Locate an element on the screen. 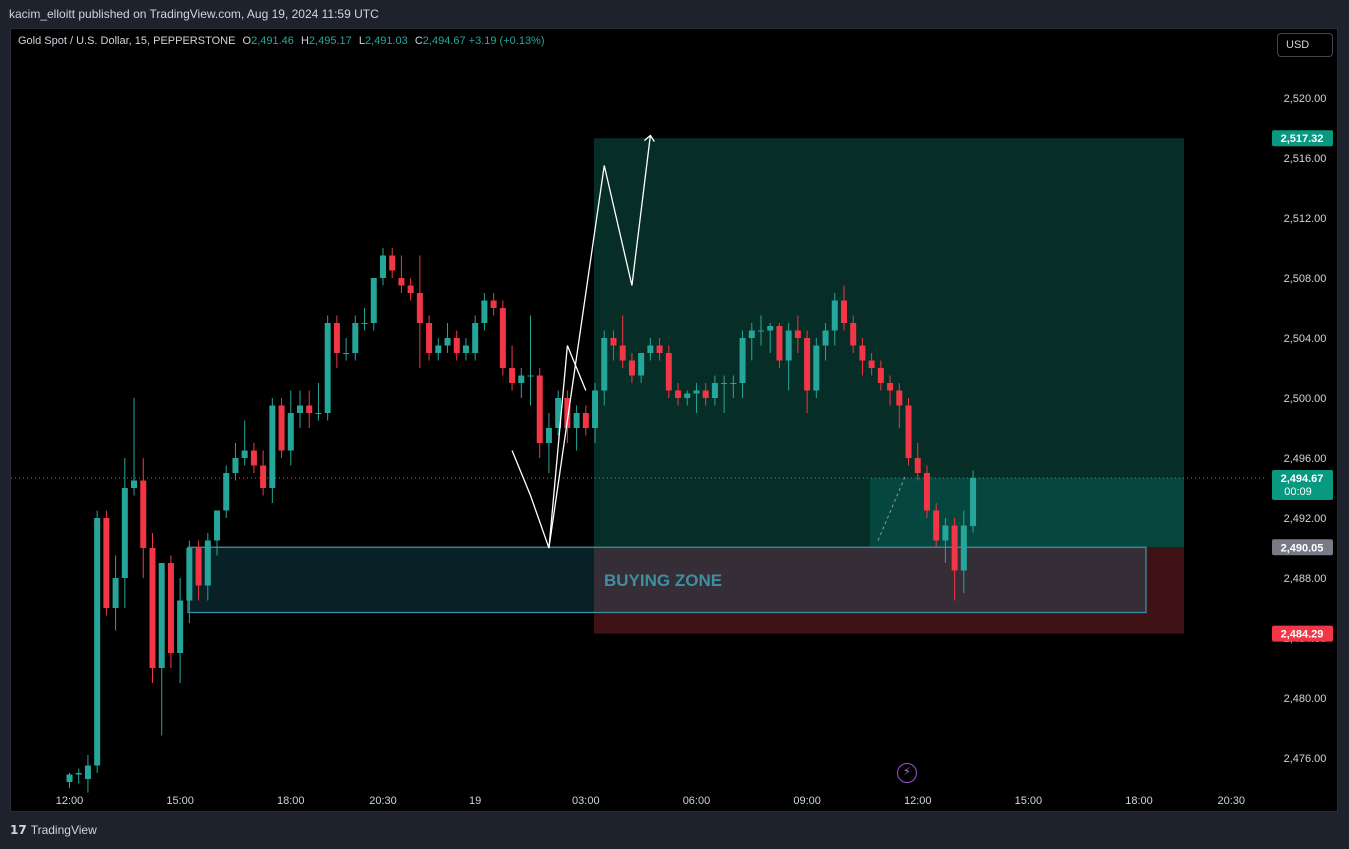  close-value: 2,494.67 is located at coordinates (444, 41).